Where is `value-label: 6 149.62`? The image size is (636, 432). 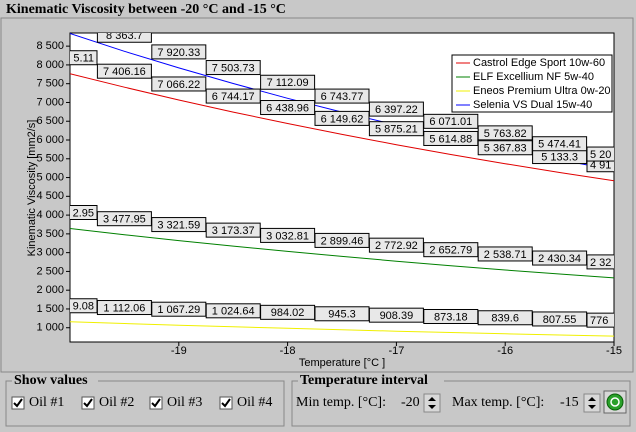
value-label: 6 149.62 is located at coordinates (342, 119).